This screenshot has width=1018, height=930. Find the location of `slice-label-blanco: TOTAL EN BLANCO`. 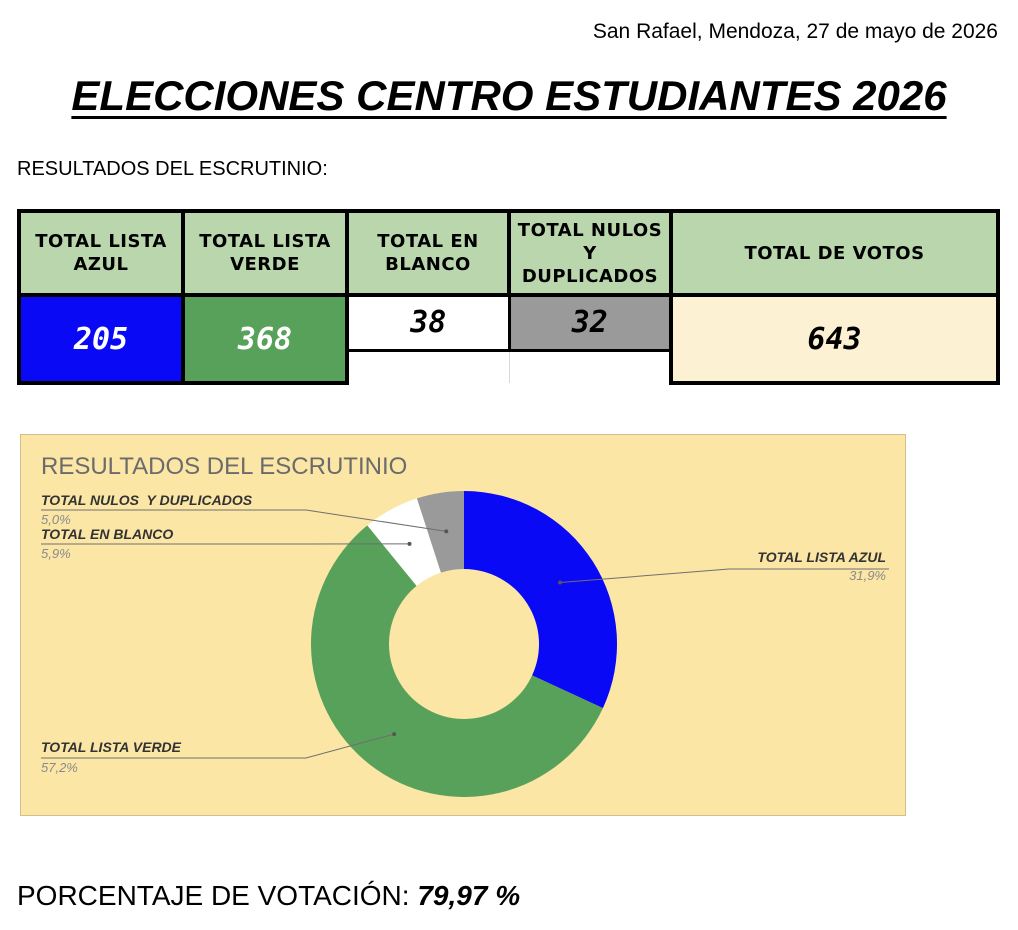

slice-label-blanco: TOTAL EN BLANCO is located at coordinates (107, 534).